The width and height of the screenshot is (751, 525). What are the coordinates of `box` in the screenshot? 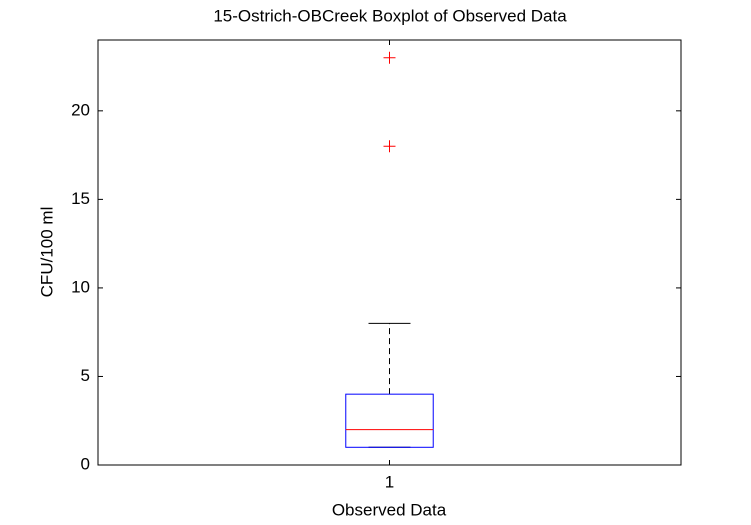 It's located at (389, 420).